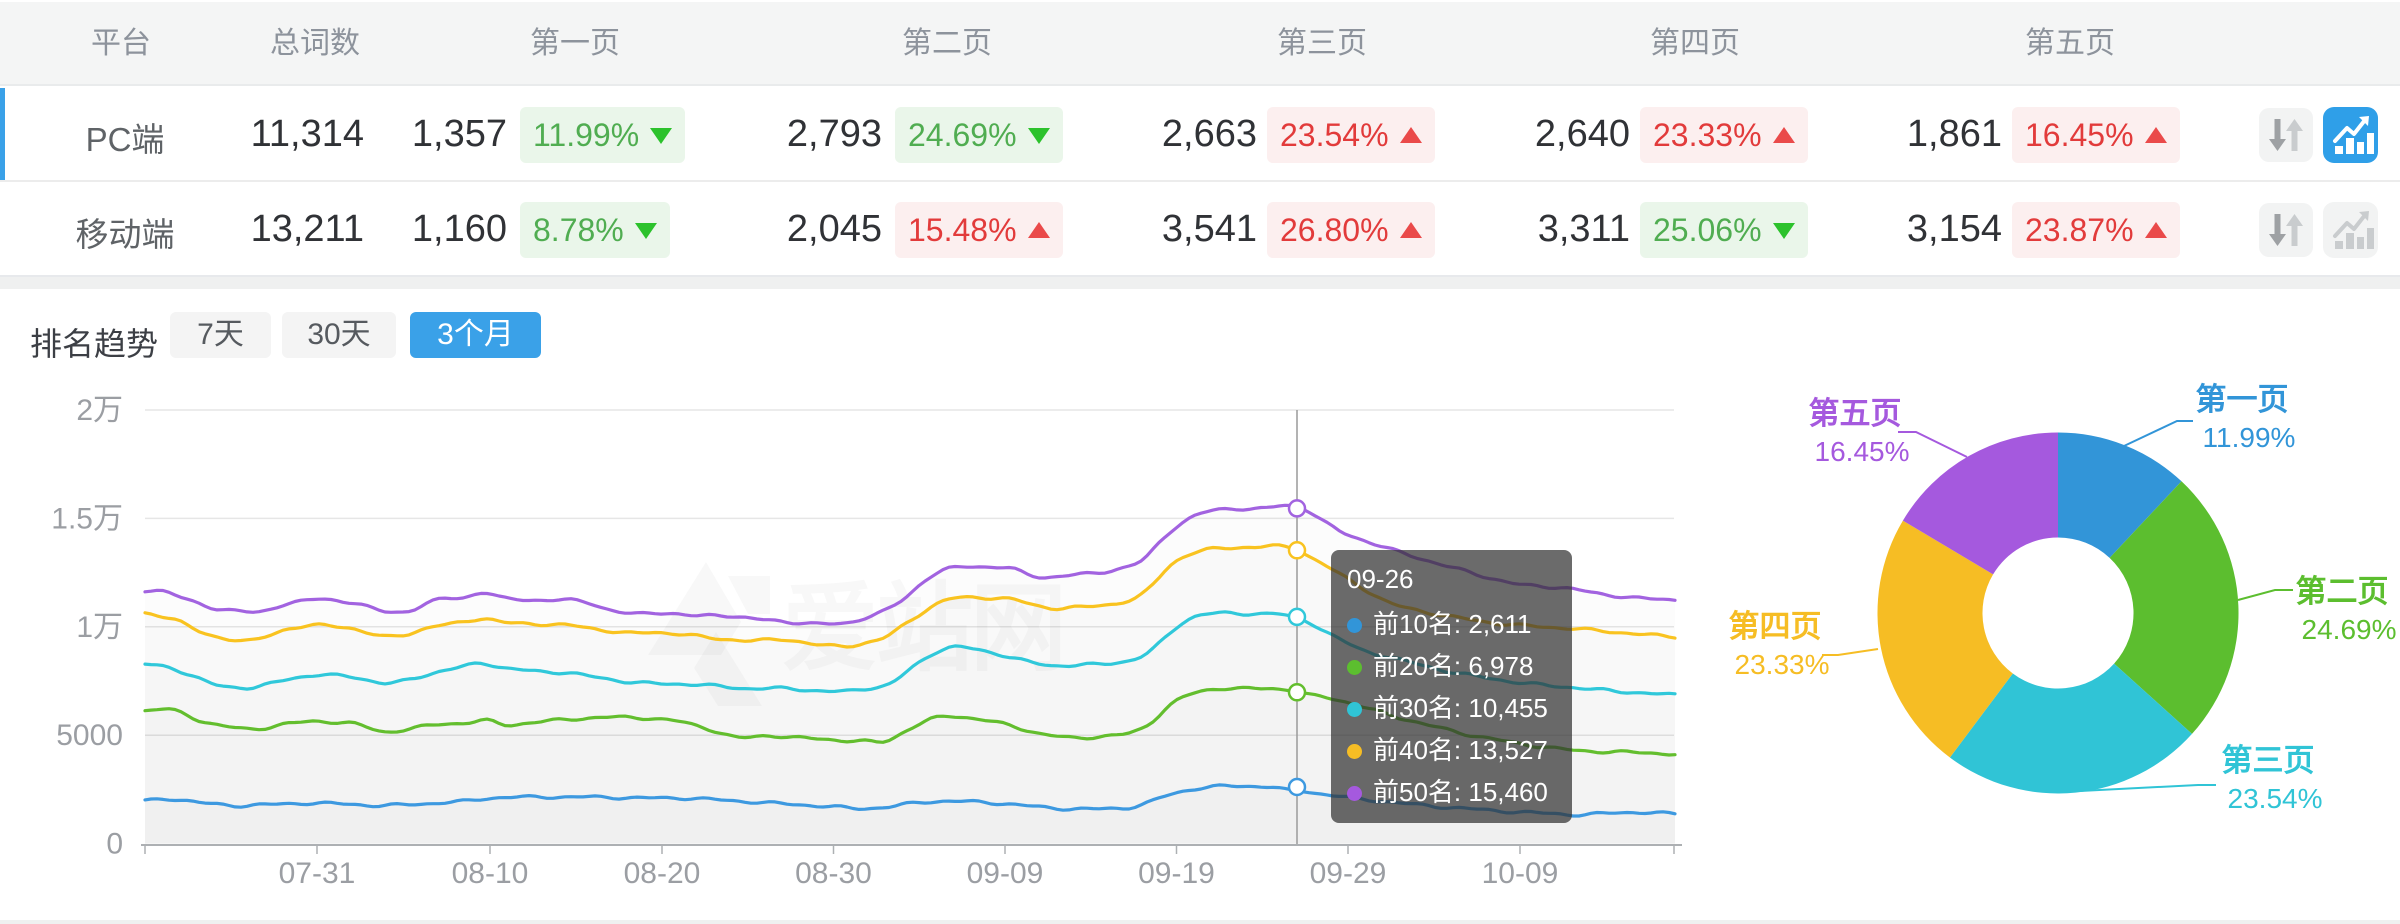 The image size is (2400, 924). What do you see at coordinates (1005, 873) in the screenshot?
I see `svg-text: 09-09` at bounding box center [1005, 873].